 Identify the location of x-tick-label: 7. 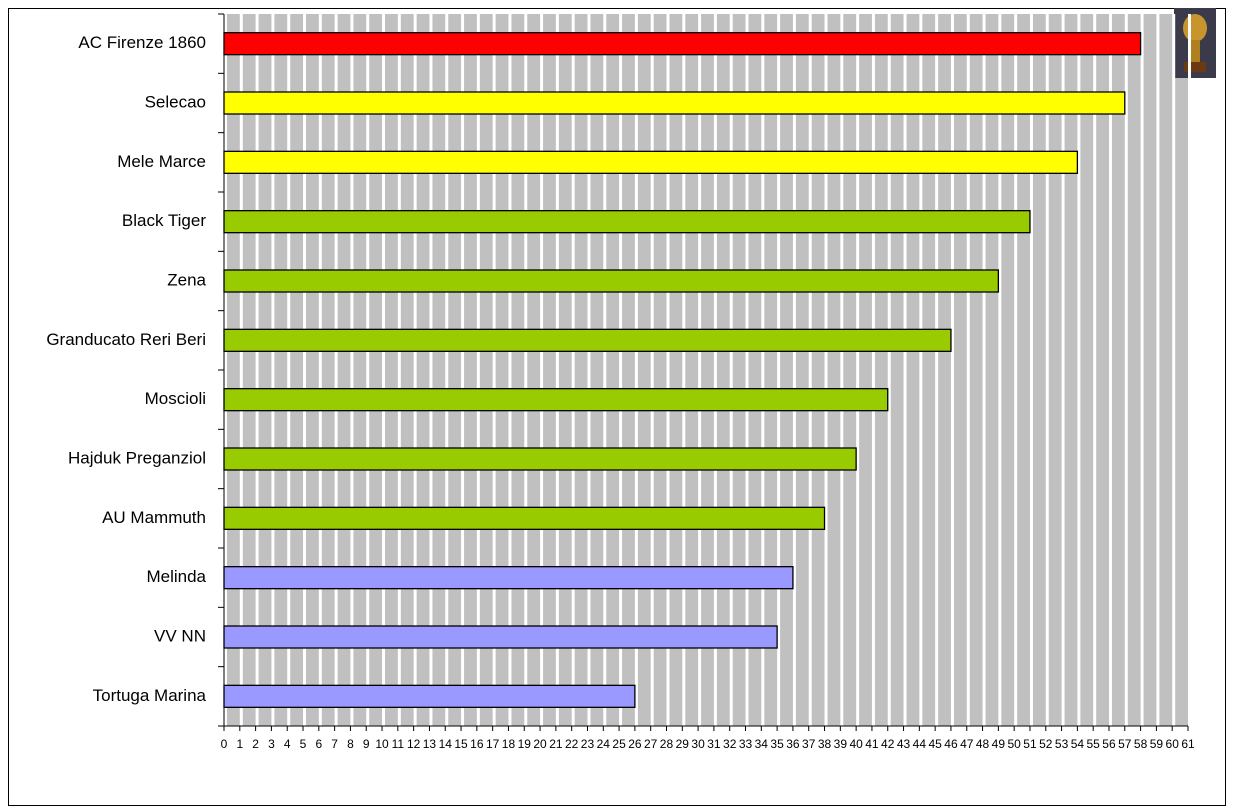
(334, 744).